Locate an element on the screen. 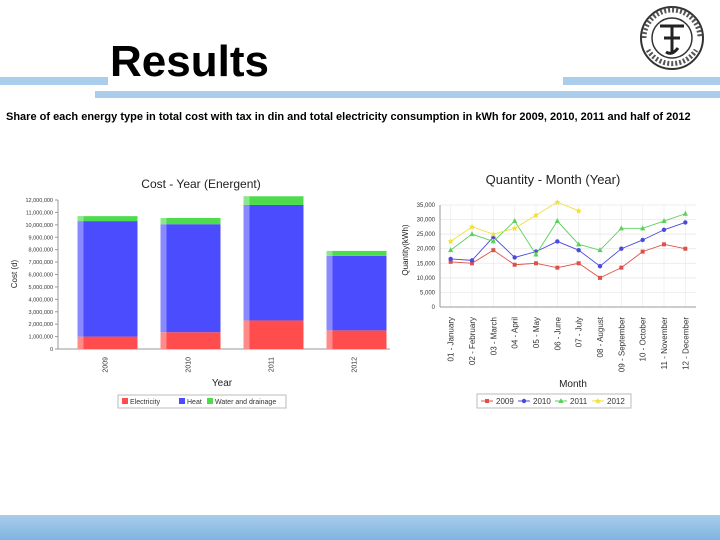 Image resolution: width=720 pixels, height=540 pixels. y-tick-label: 1,000,000 is located at coordinates (41, 338).